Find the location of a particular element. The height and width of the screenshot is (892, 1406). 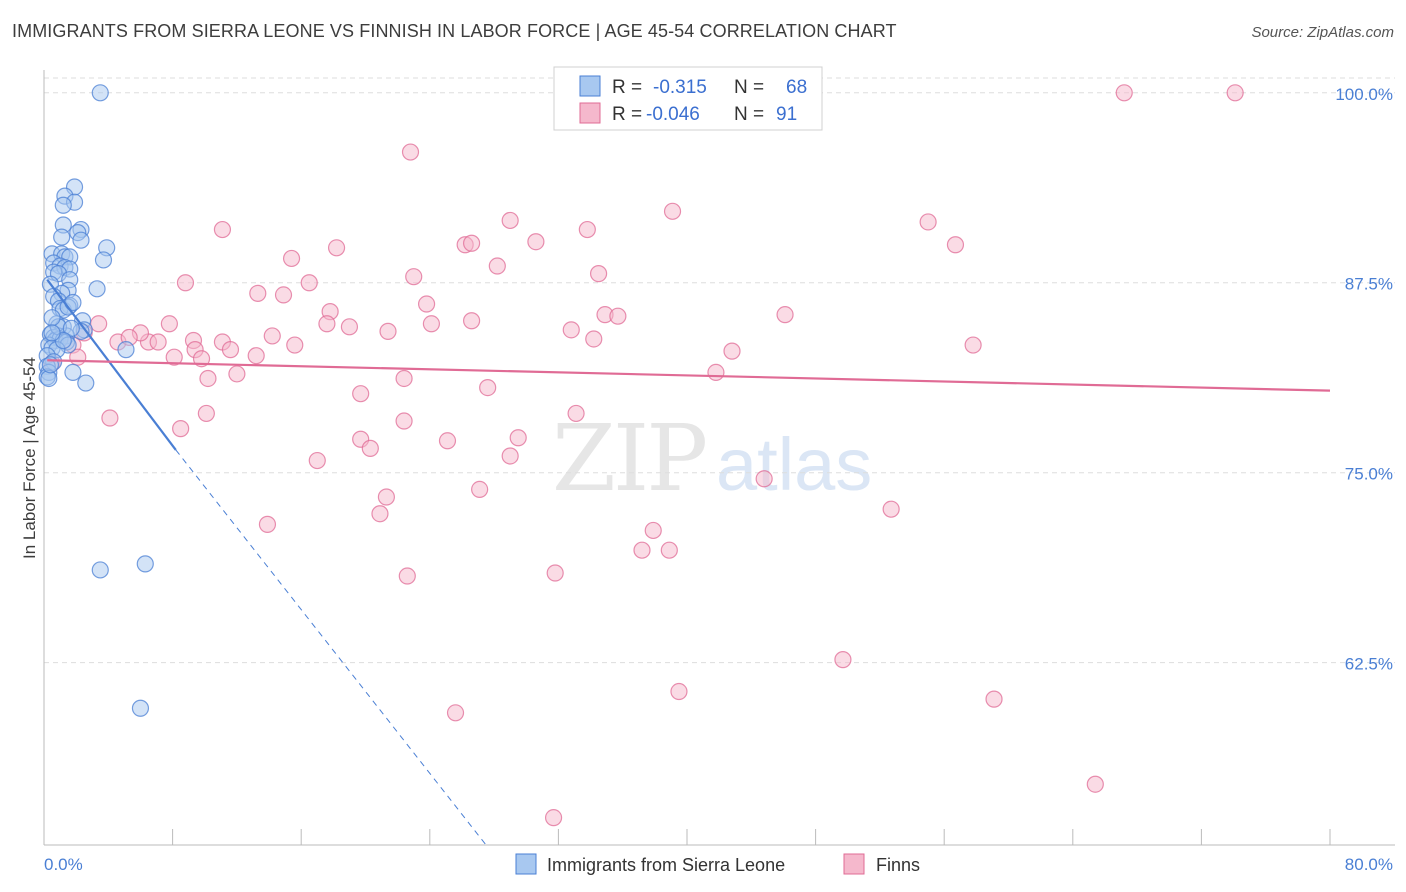

legend-r-label-1: R = is located at coordinates (627, 87).